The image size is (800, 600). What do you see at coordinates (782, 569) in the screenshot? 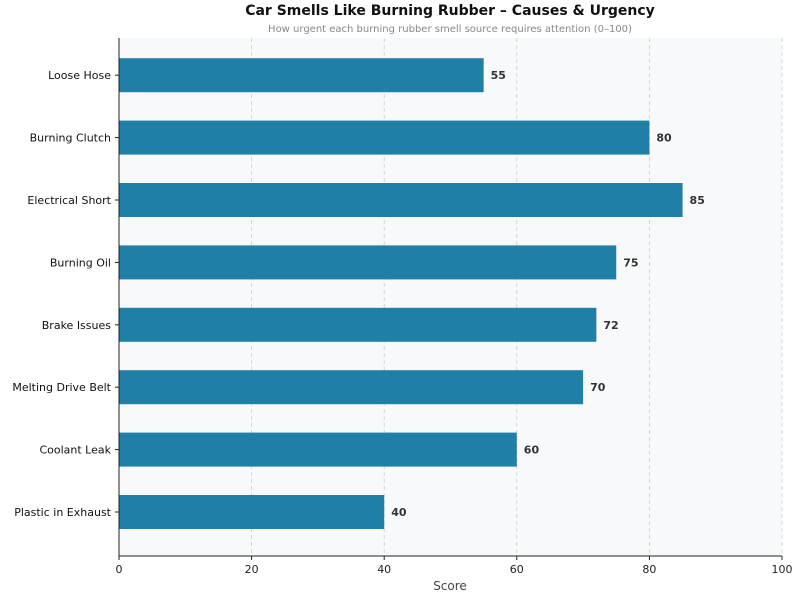
I see `x-tick-label: 100` at bounding box center [782, 569].